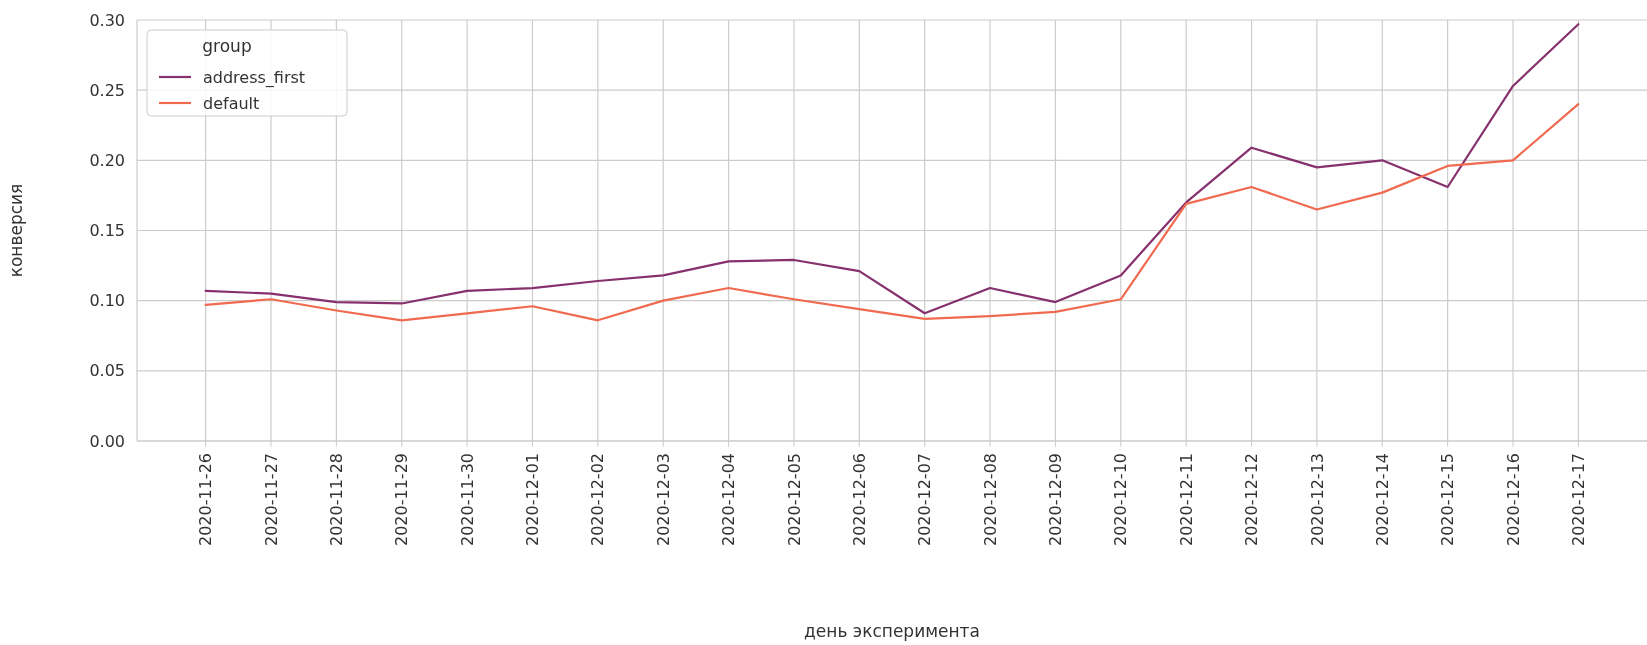  I want to click on y-axis-title: конверсия, so click(16, 230).